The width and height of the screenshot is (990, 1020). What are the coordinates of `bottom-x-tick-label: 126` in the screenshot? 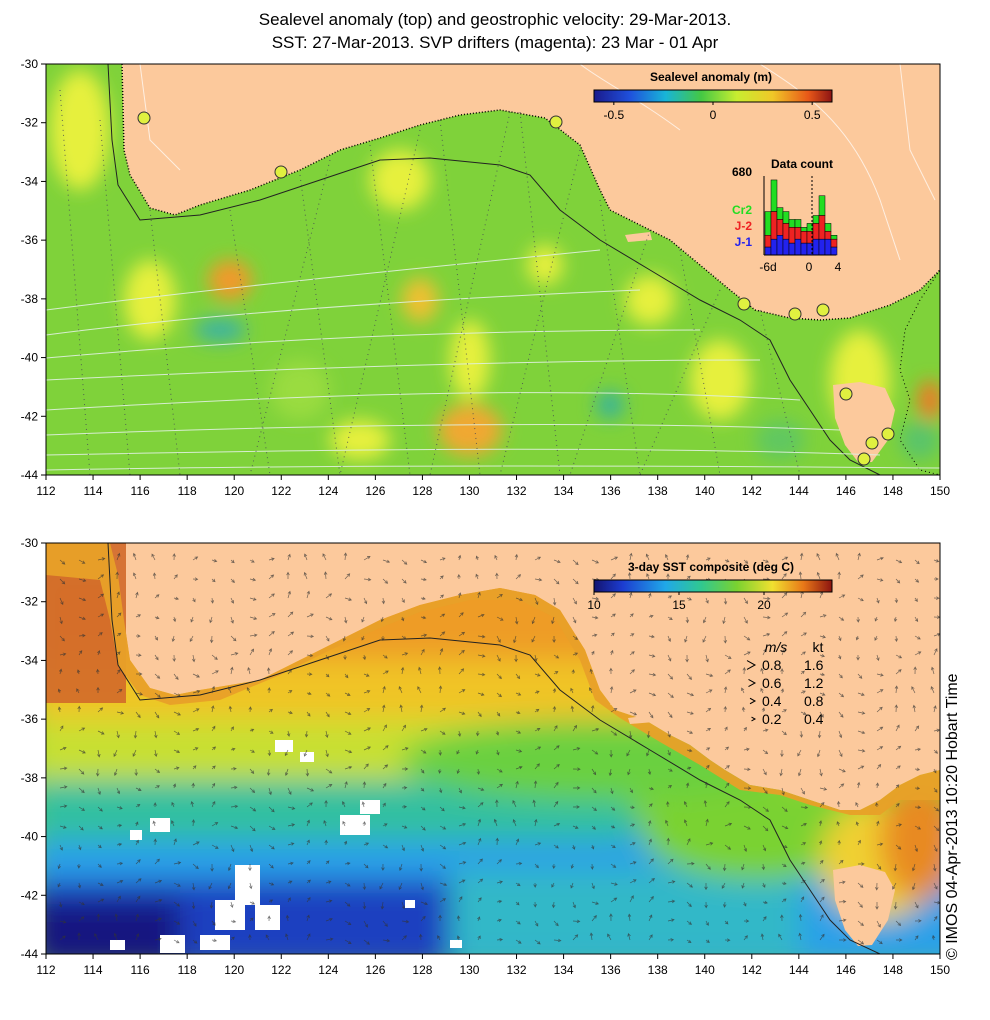 It's located at (375, 970).